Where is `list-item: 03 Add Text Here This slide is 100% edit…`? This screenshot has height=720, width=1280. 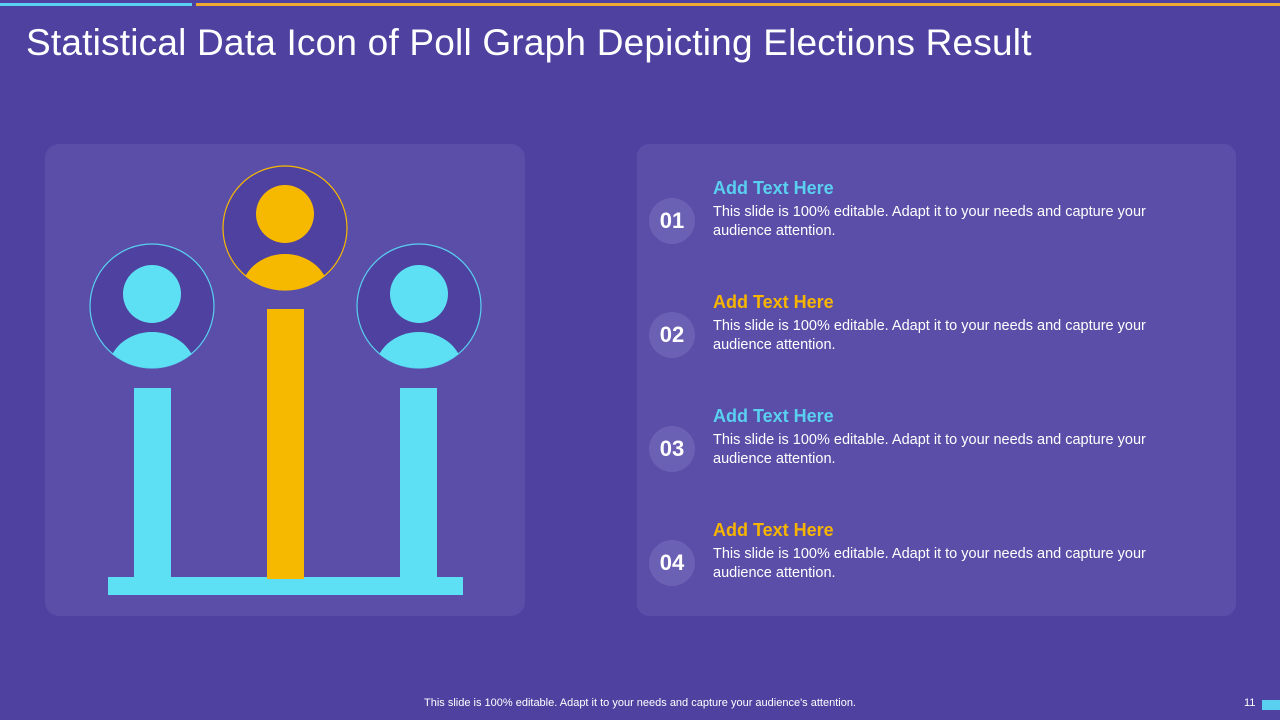 list-item: 03 Add Text Here This slide is 100% edit… is located at coordinates (929, 446).